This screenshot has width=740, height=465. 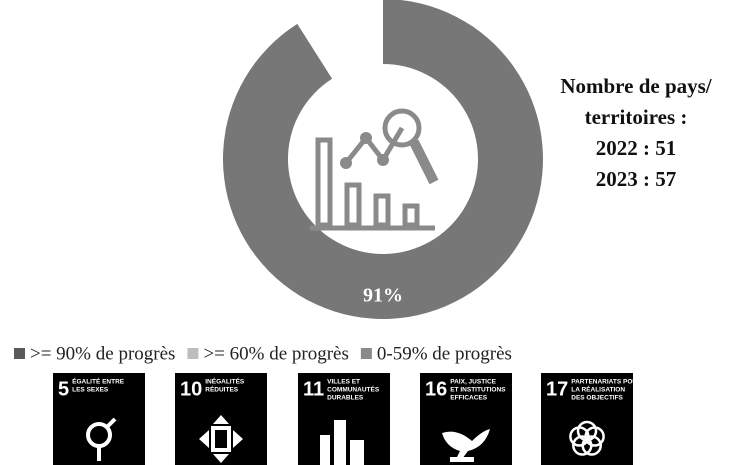 What do you see at coordinates (313, 389) in the screenshot?
I see `goal-number: 11` at bounding box center [313, 389].